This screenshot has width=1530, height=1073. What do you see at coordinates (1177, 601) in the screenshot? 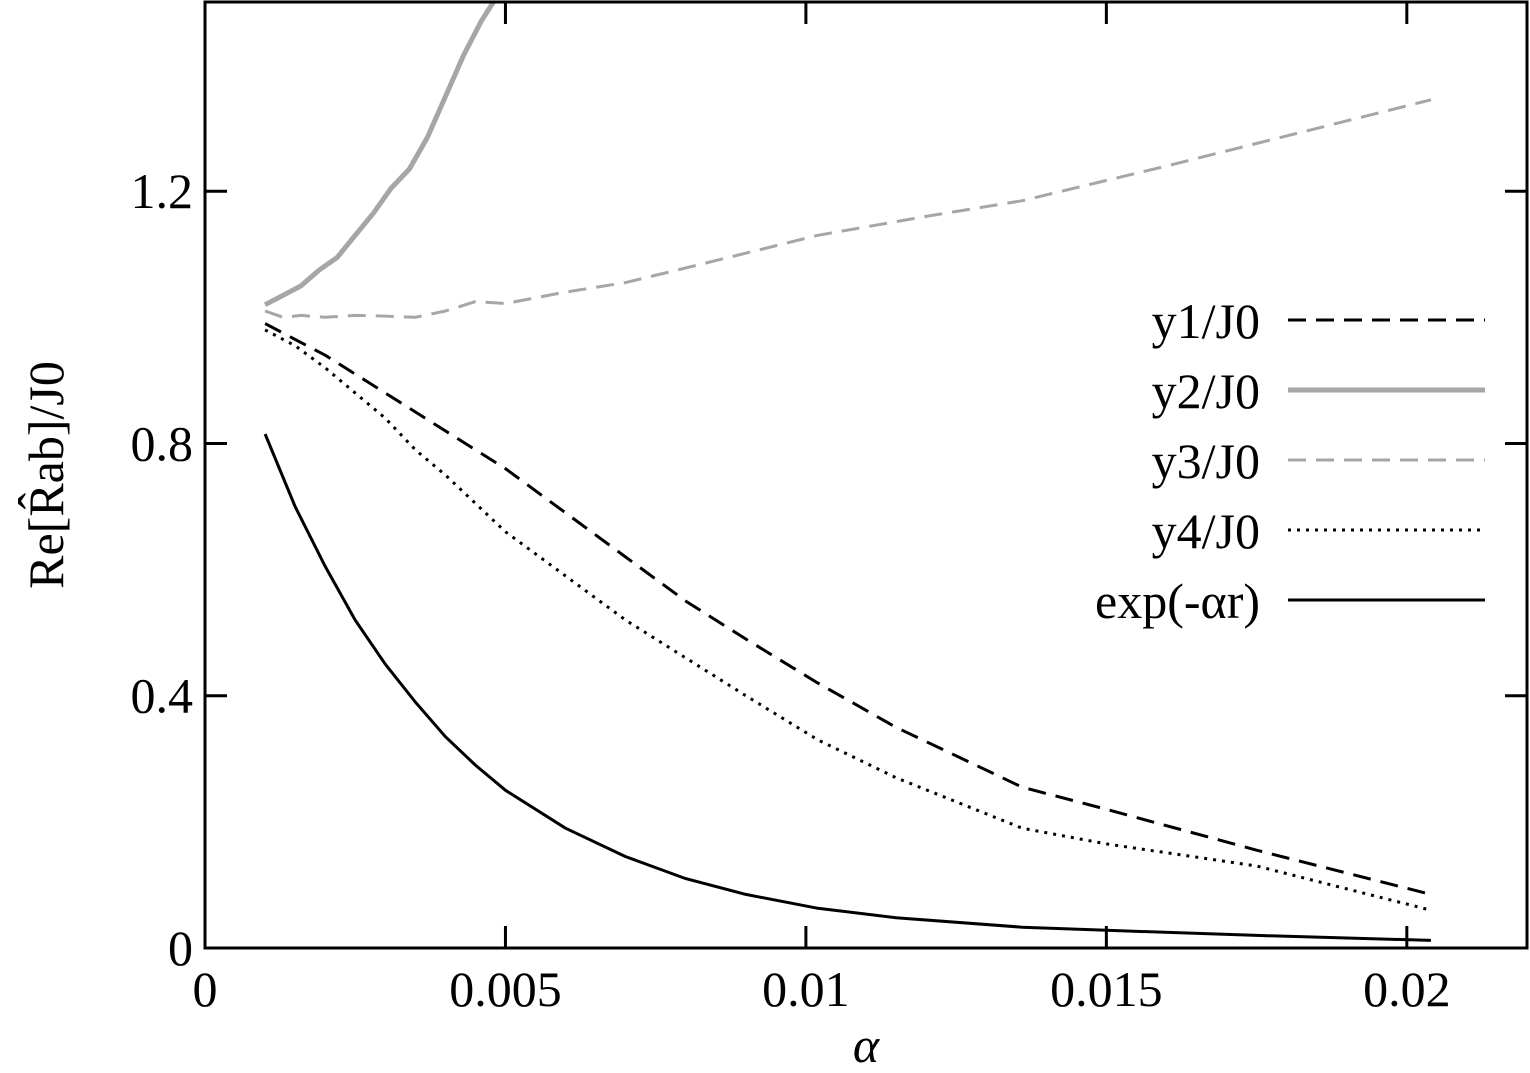
I see `legend-label-exp-r: exp(-αr)` at bounding box center [1177, 601].